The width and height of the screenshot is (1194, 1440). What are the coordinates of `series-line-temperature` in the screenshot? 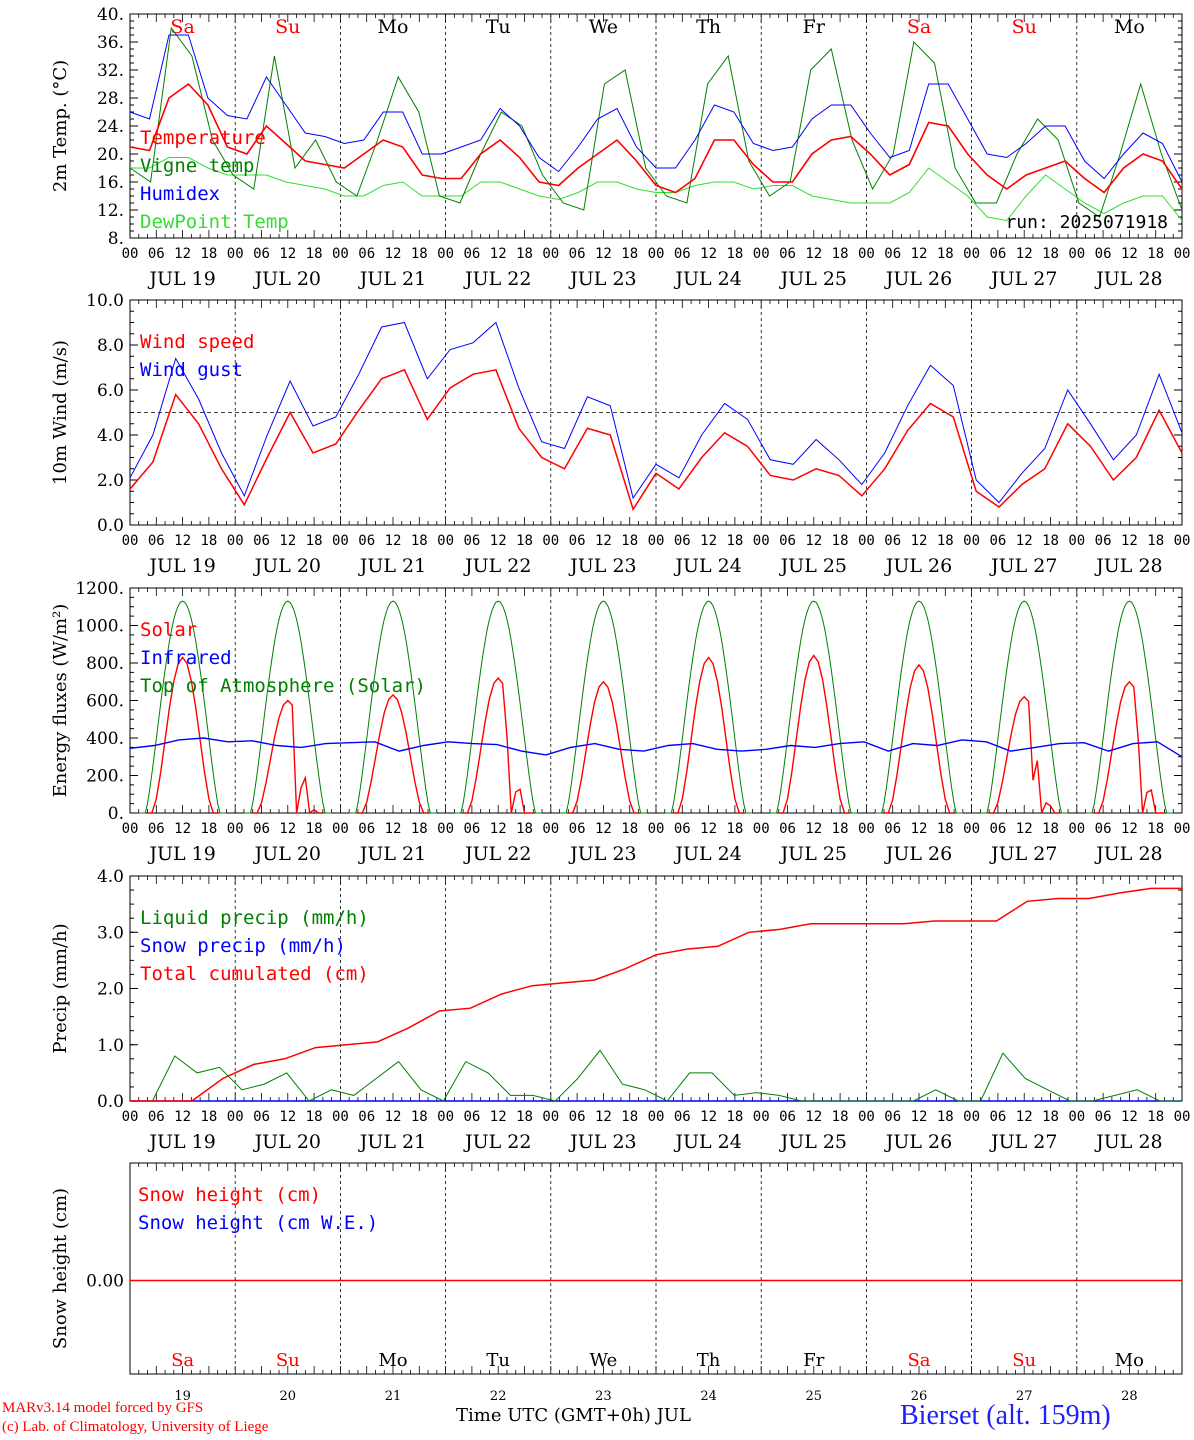 It's located at (656, 138).